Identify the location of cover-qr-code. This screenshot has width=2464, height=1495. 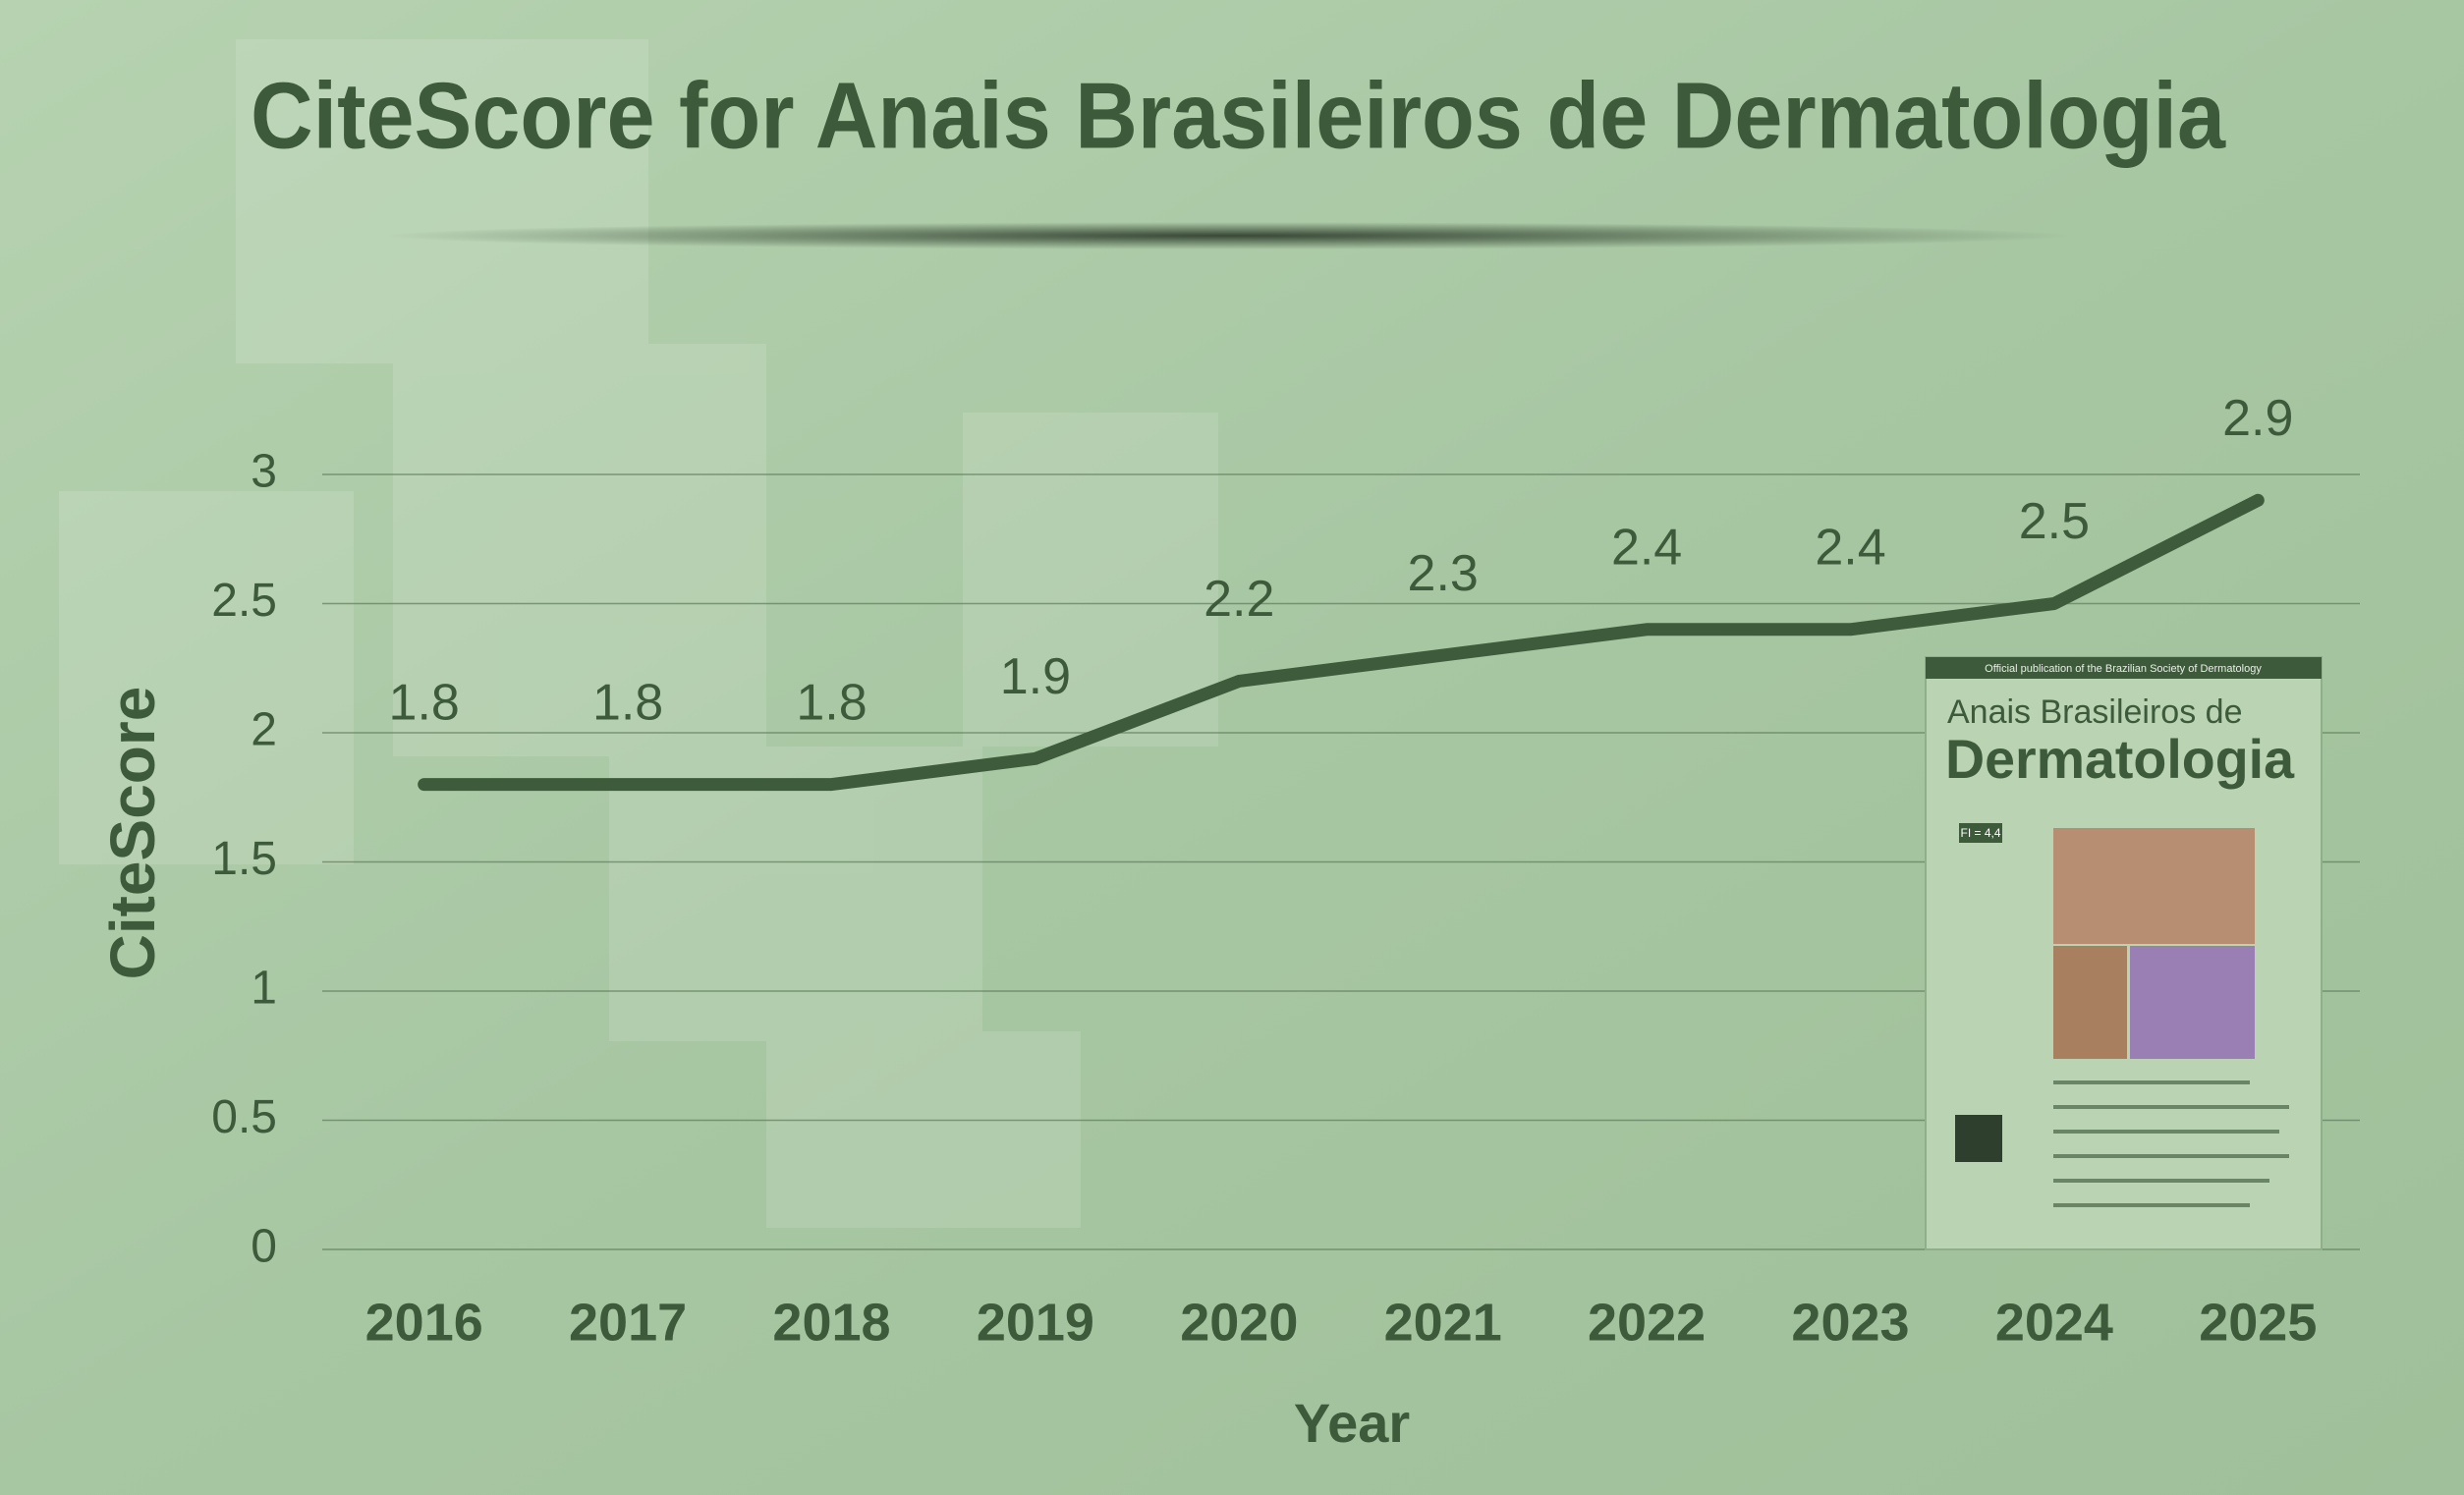
(1978, 1138).